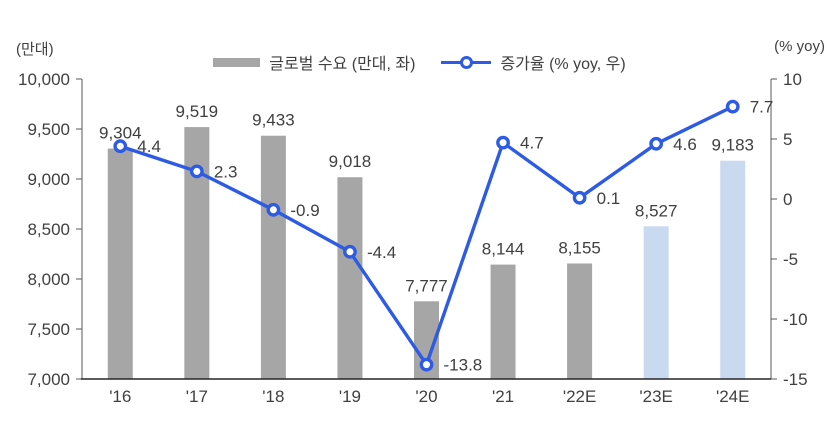 This screenshot has width=839, height=424. Describe the element at coordinates (350, 396) in the screenshot. I see `x-axis-category-label: '19` at that location.